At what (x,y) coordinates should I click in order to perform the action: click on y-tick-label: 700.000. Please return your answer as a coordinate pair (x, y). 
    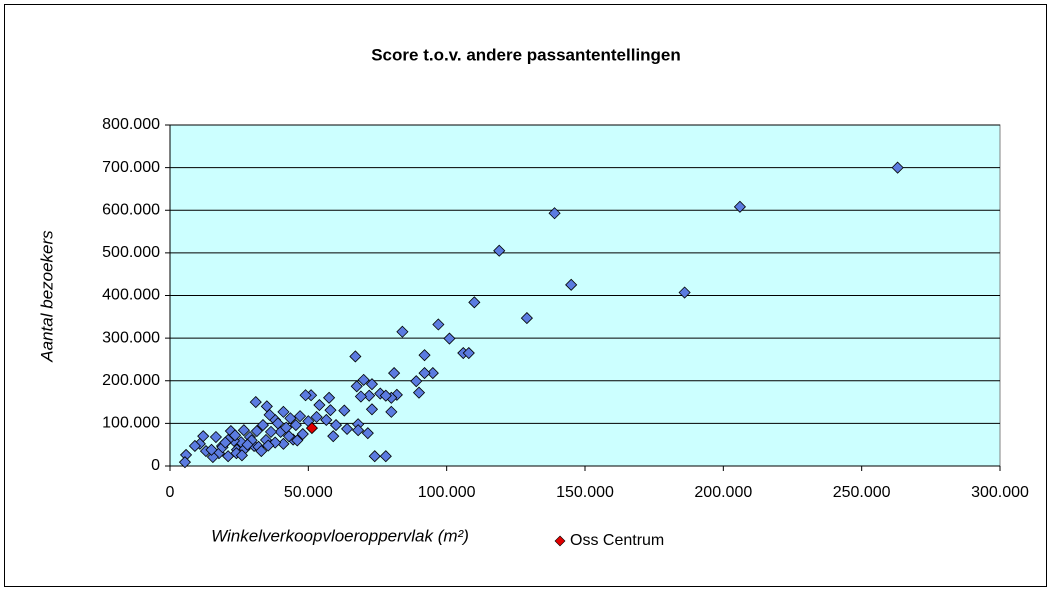
    Looking at the image, I should click on (131, 167).